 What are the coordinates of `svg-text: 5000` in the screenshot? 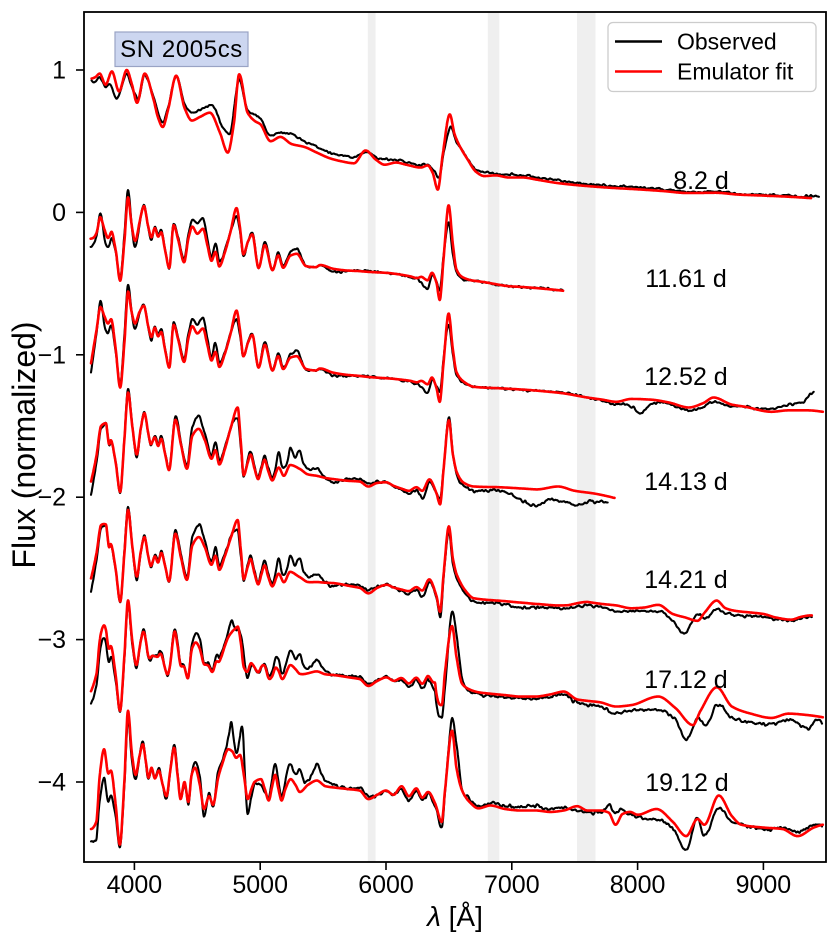 It's located at (260, 885).